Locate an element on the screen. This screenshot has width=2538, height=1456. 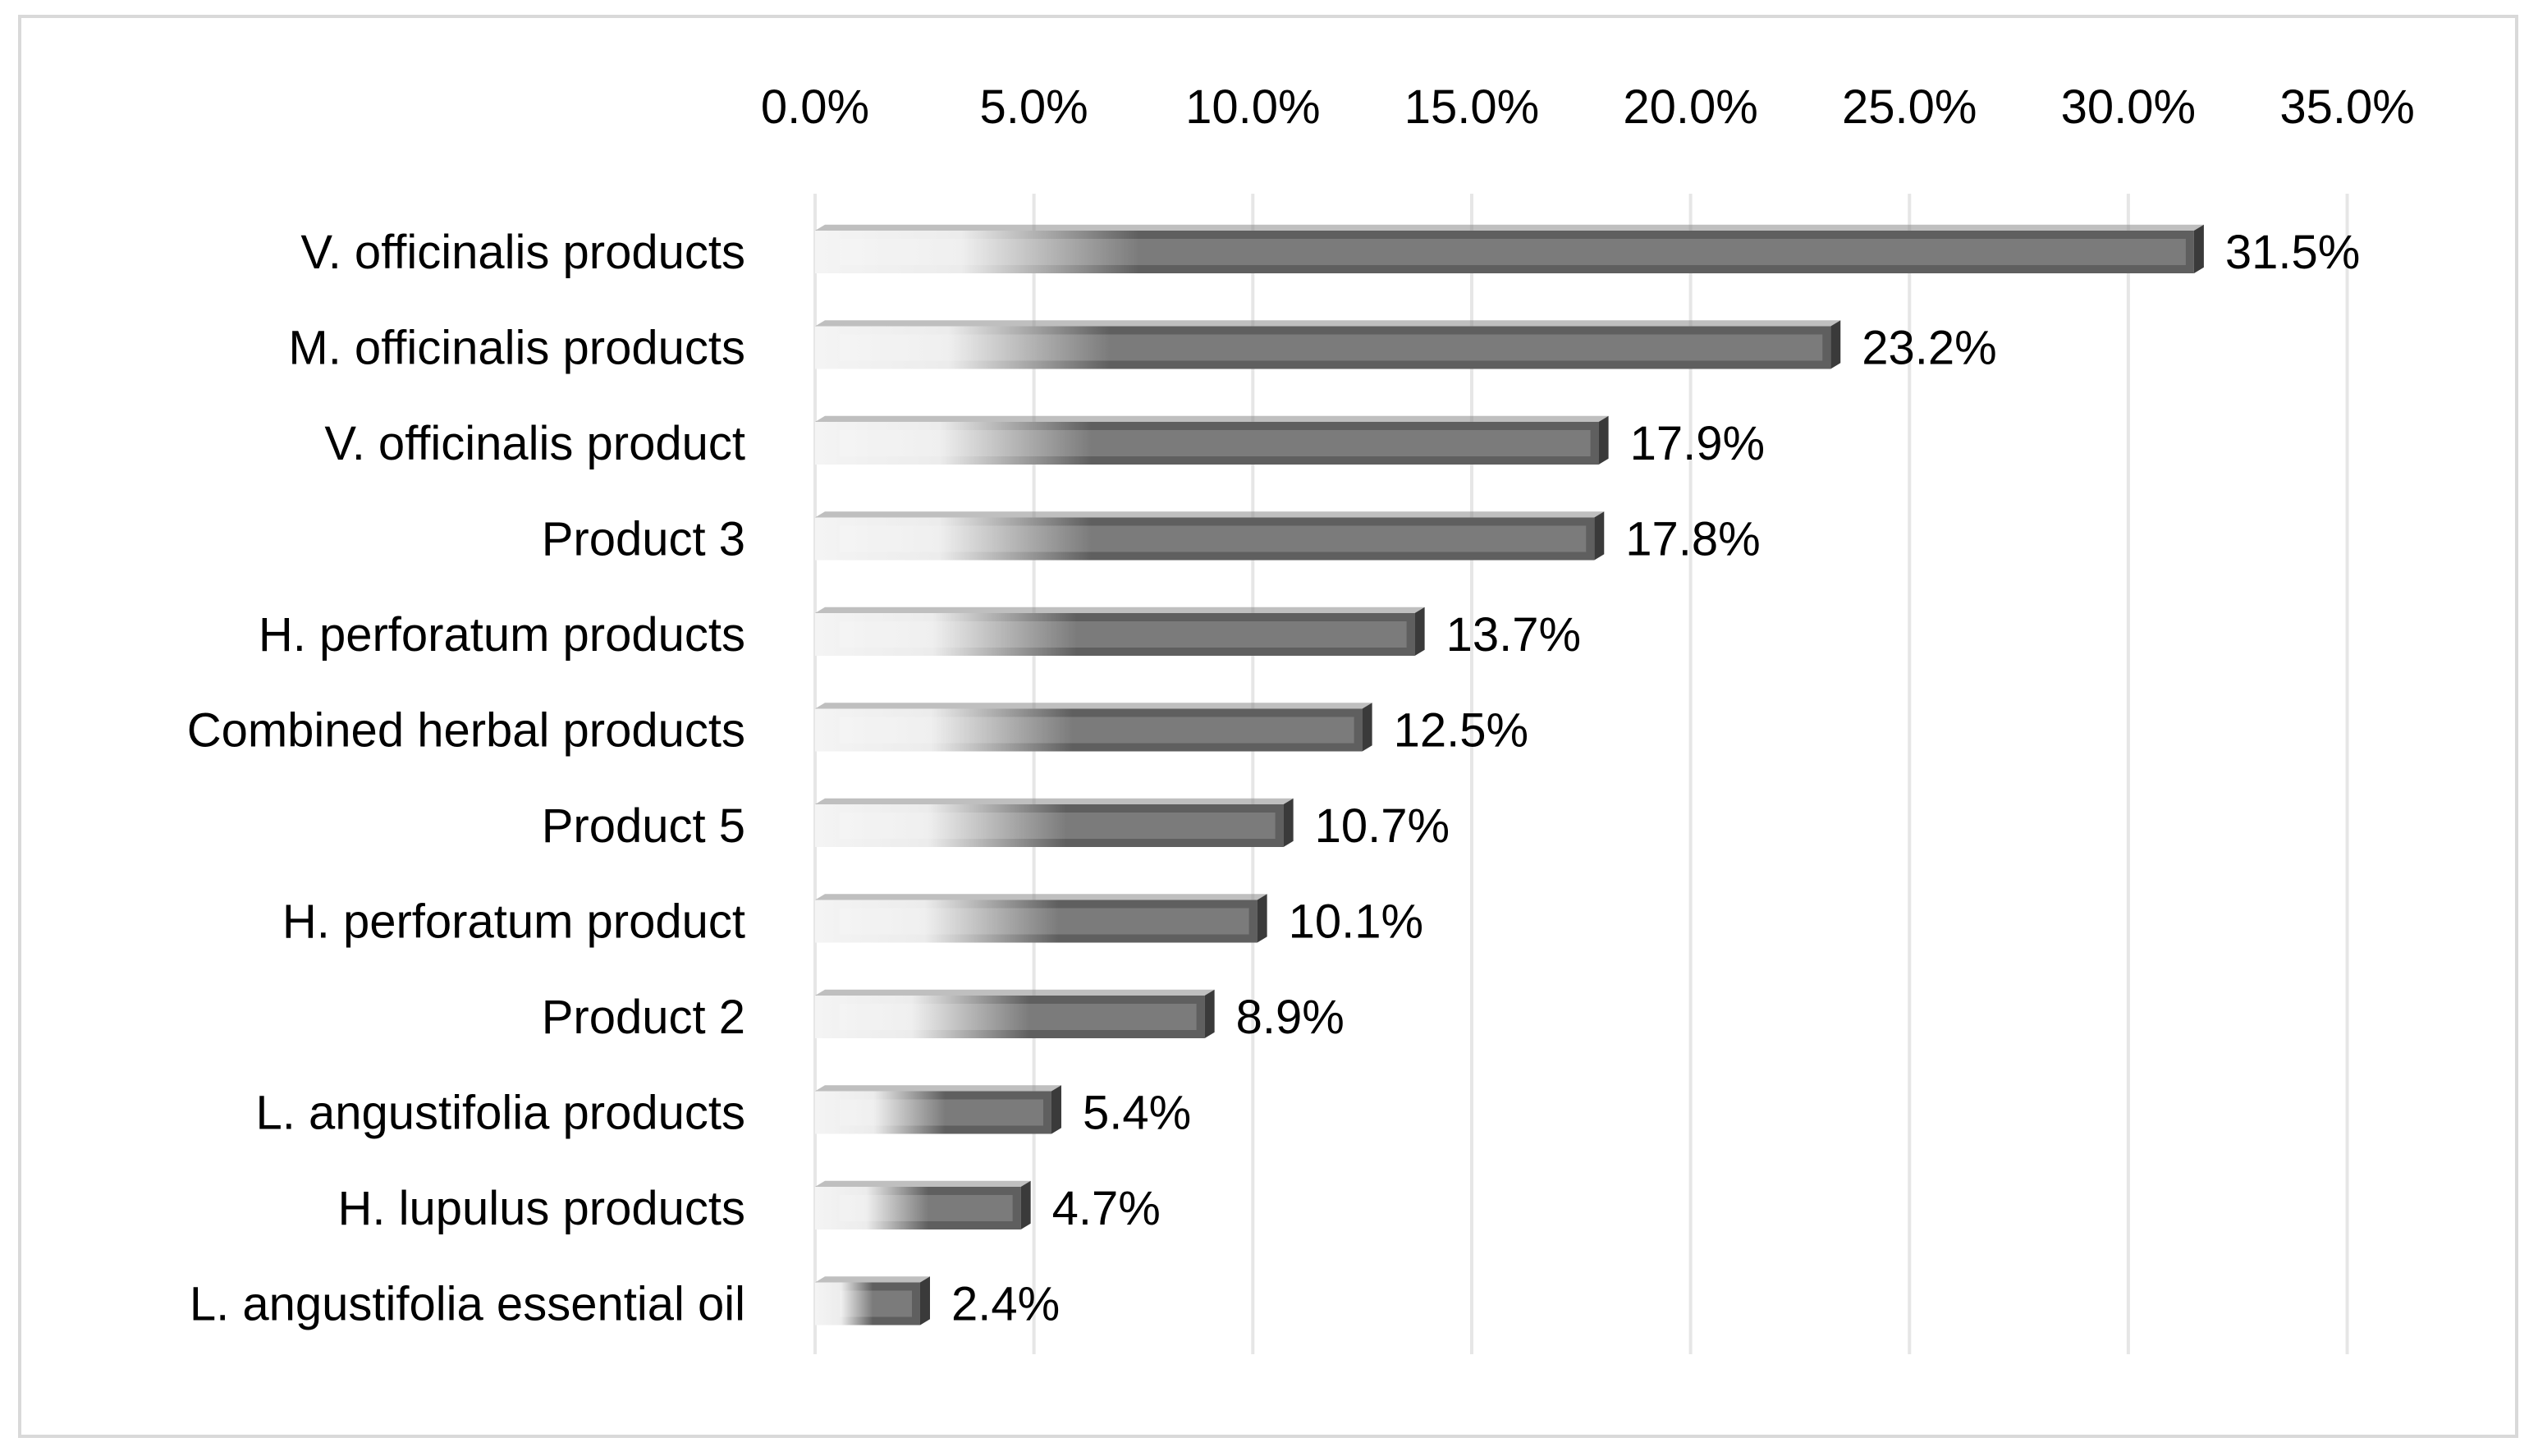
data-label: 13.7% is located at coordinates (1514, 635).